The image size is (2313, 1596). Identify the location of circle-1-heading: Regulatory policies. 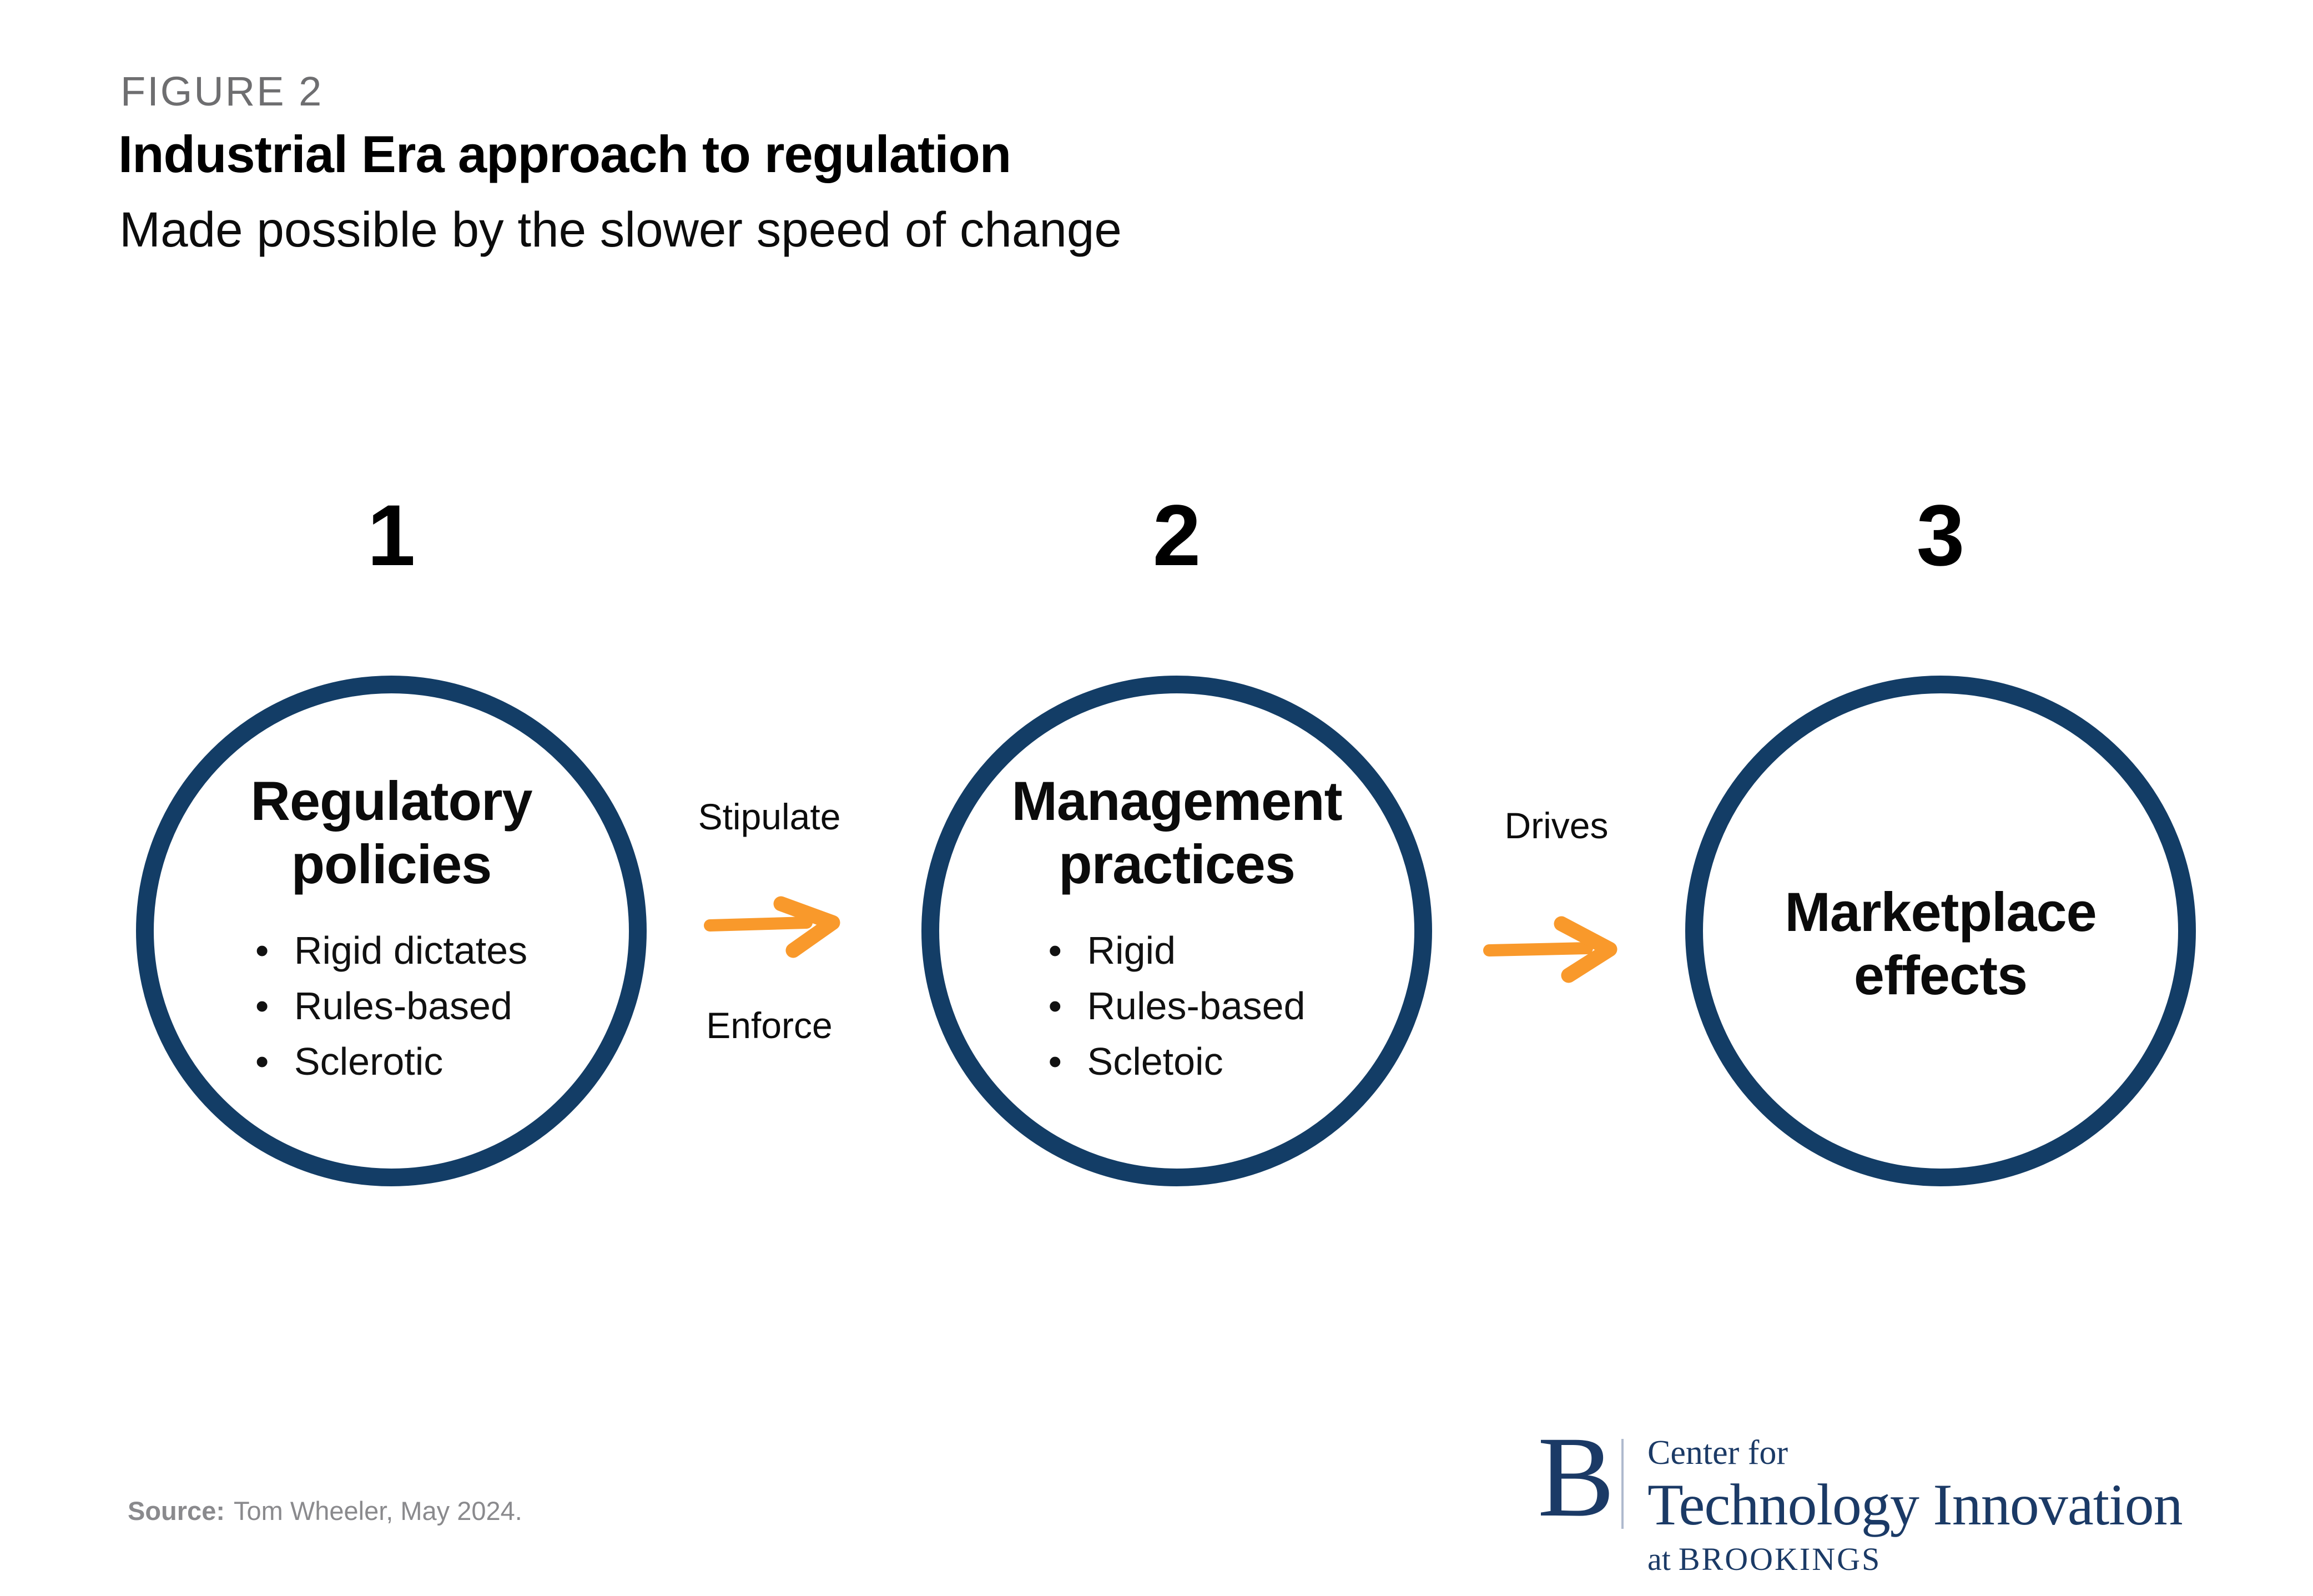
(392, 832).